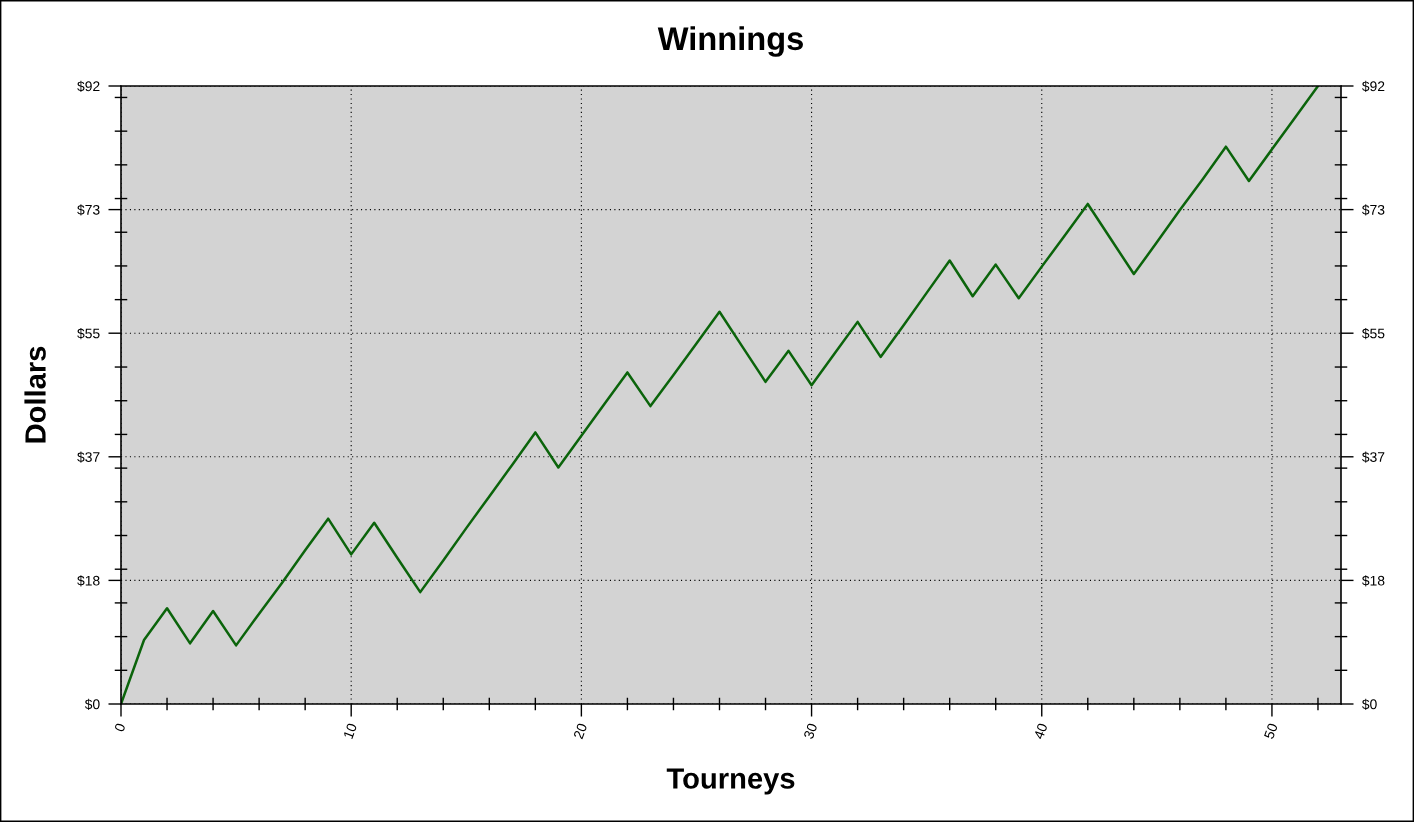 Image resolution: width=1414 pixels, height=822 pixels. Describe the element at coordinates (810, 731) in the screenshot. I see `x-tick-label: 30` at that location.